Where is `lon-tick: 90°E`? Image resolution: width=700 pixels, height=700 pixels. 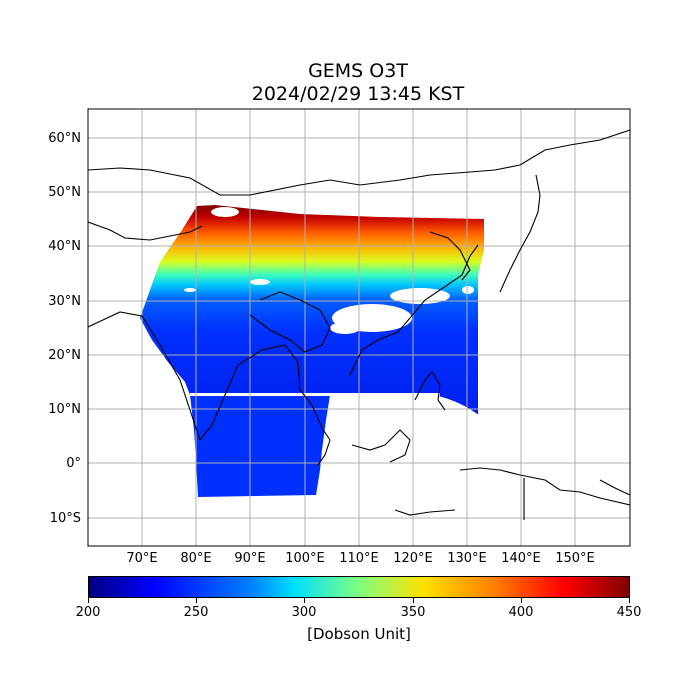
lon-tick: 90°E is located at coordinates (250, 558).